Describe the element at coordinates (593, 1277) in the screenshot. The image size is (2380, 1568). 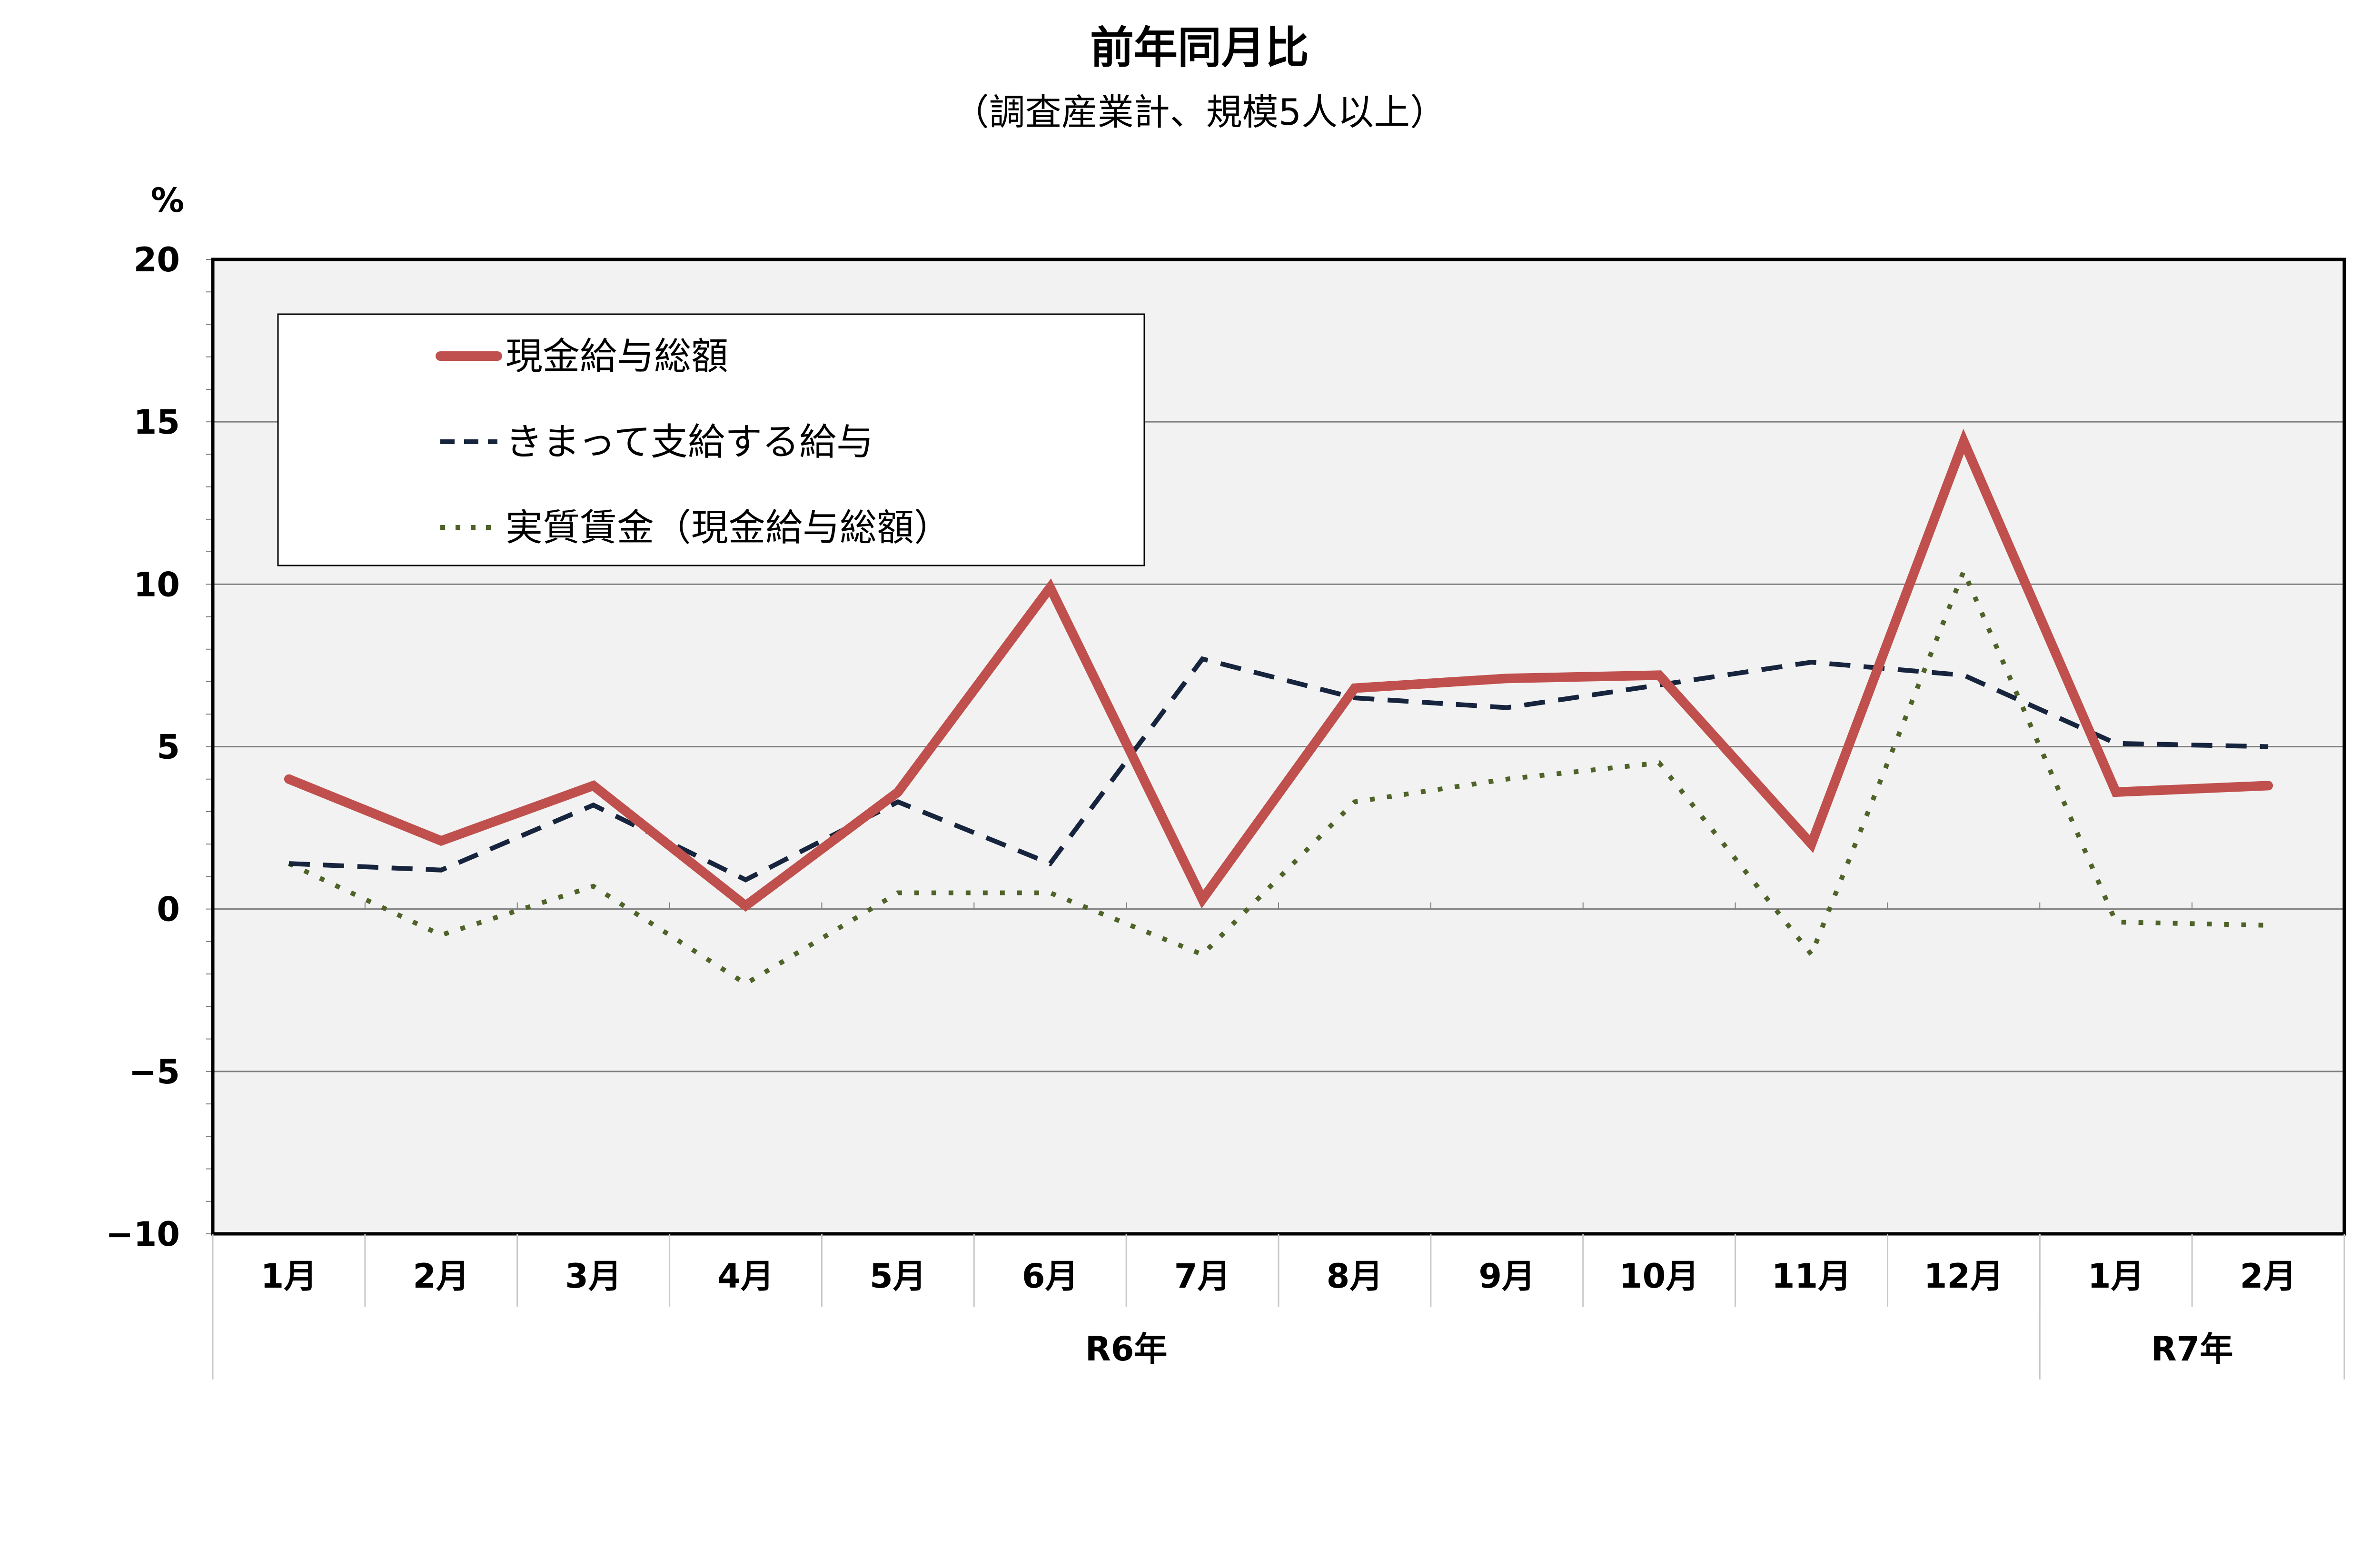
I see `x-tick-label: 3月` at that location.